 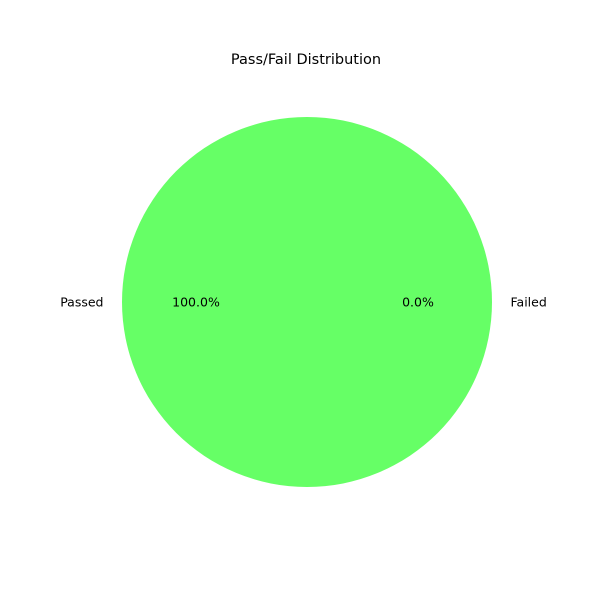 What do you see at coordinates (196, 302) in the screenshot?
I see `slice-percent-passed: 100.0%` at bounding box center [196, 302].